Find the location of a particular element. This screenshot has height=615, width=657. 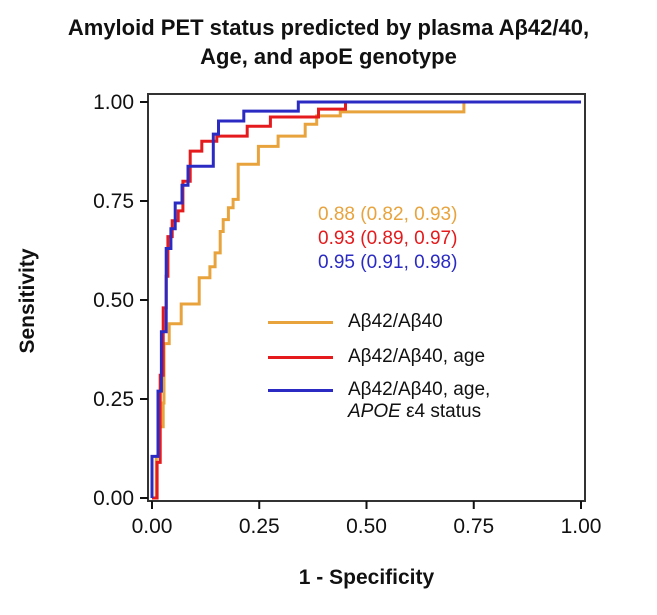

y-tick-label: 0.00 is located at coordinates (113, 498).